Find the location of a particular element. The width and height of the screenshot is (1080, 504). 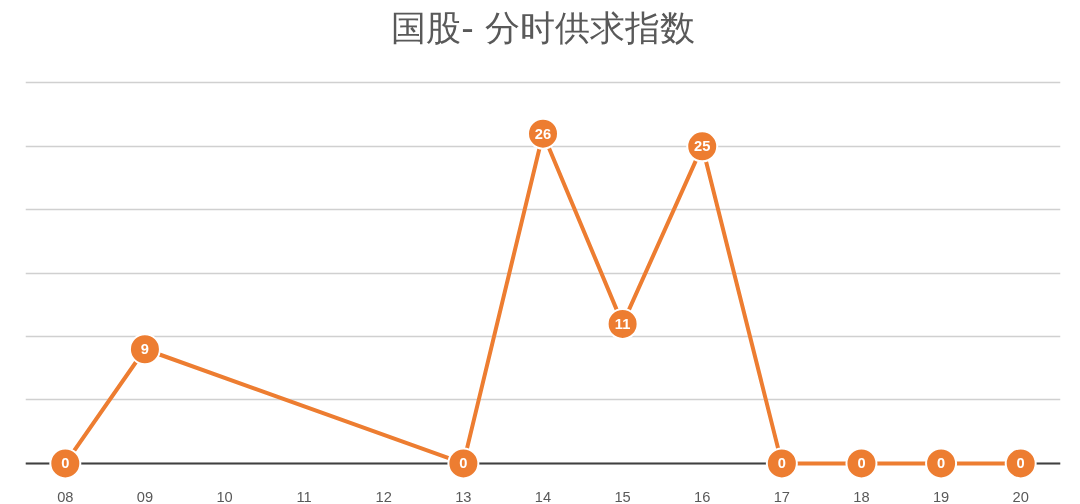

x-tick-label: 15 is located at coordinates (622, 496).